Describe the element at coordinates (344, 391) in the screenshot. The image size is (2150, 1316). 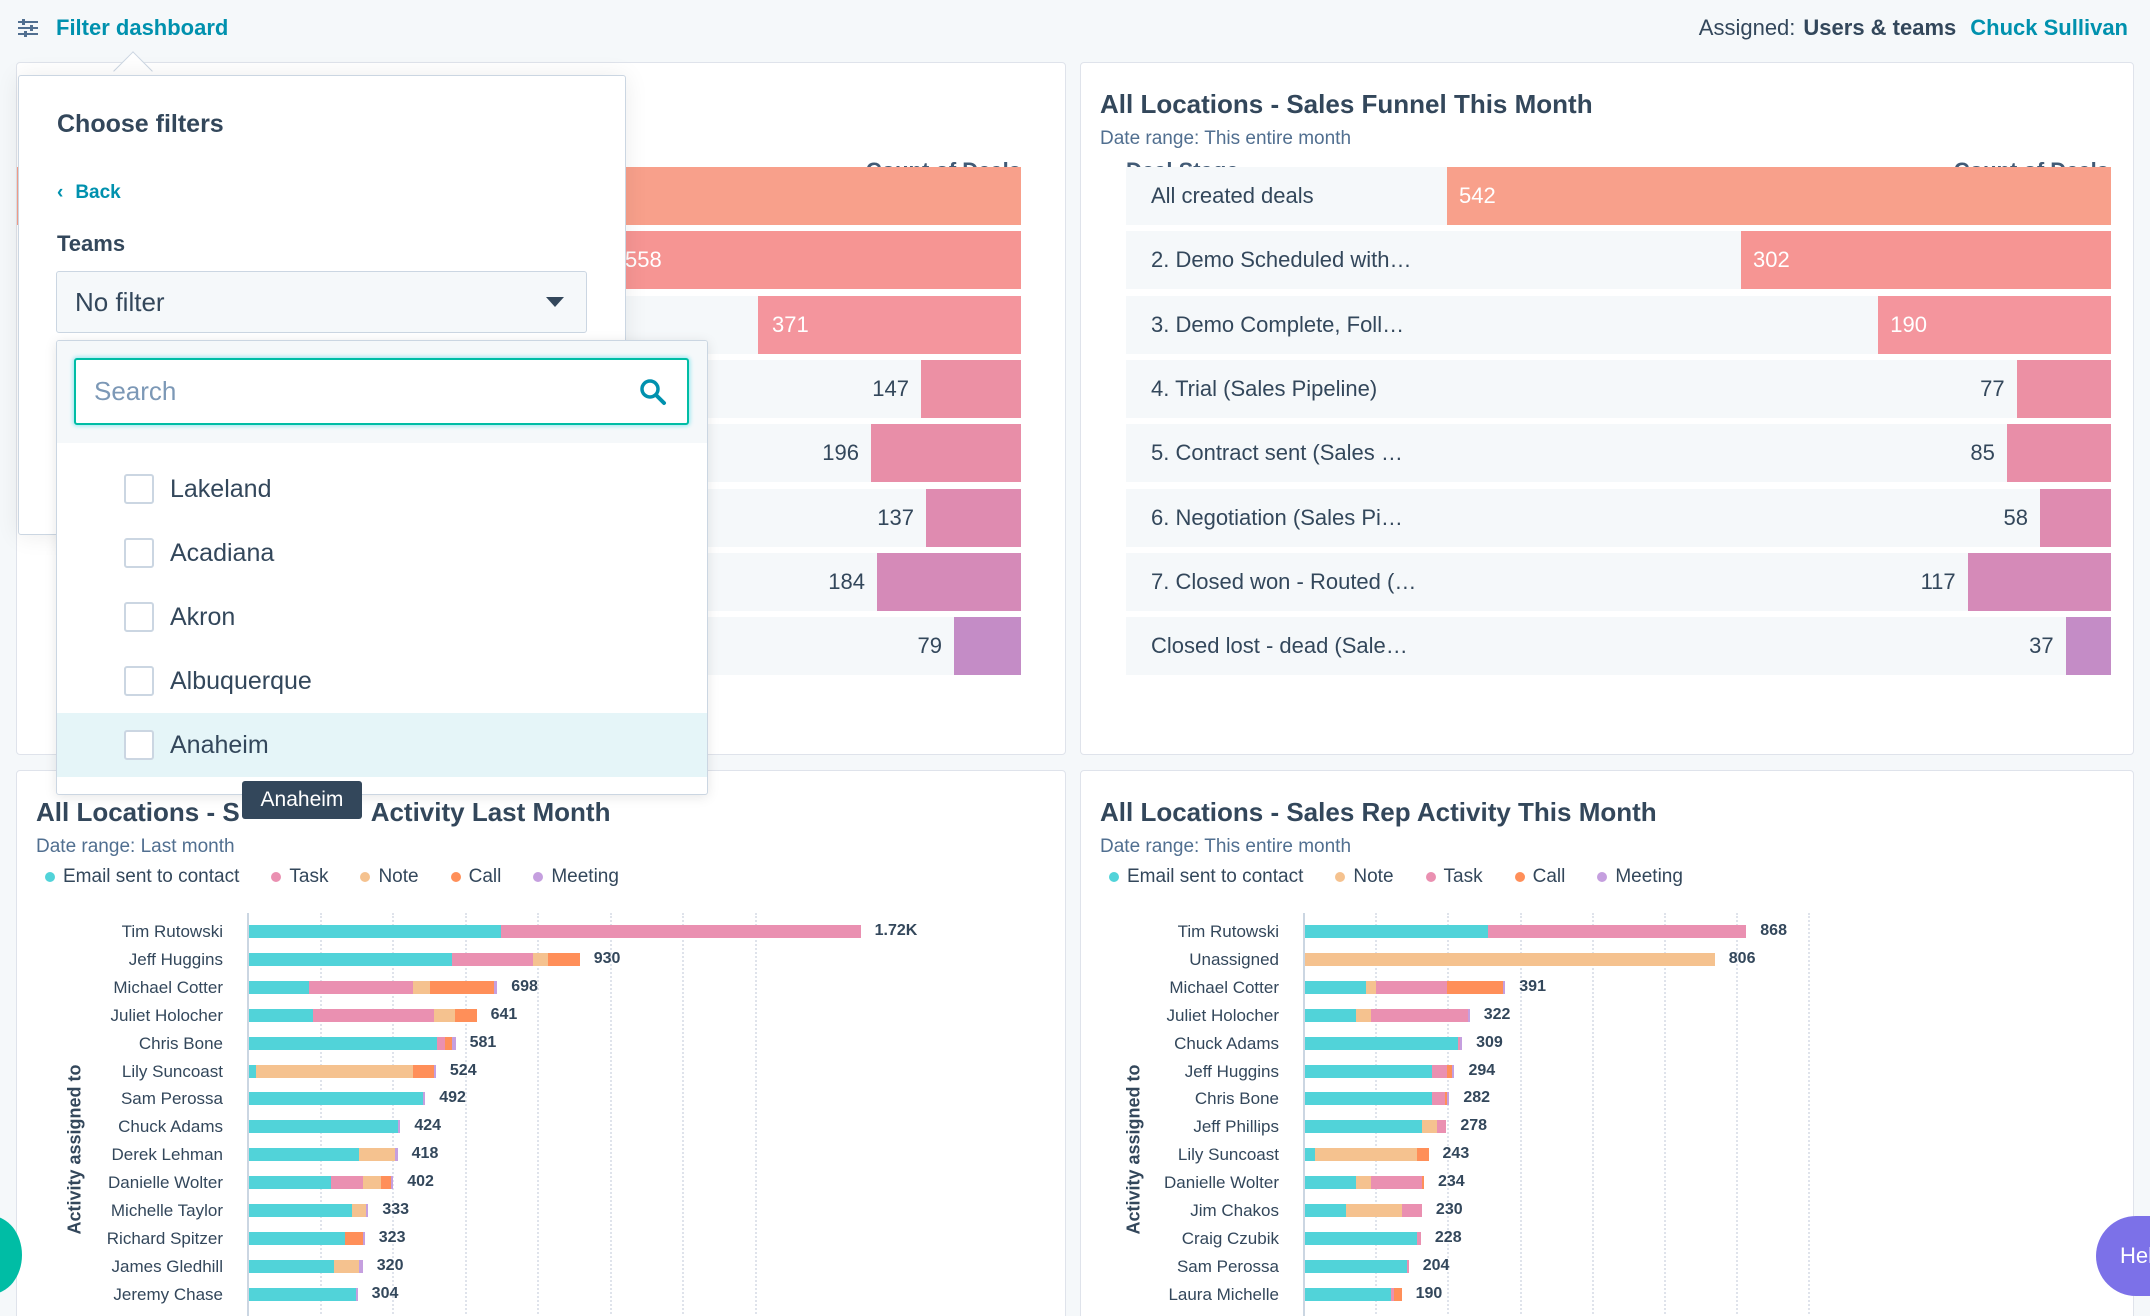
I see `search-input` at that location.